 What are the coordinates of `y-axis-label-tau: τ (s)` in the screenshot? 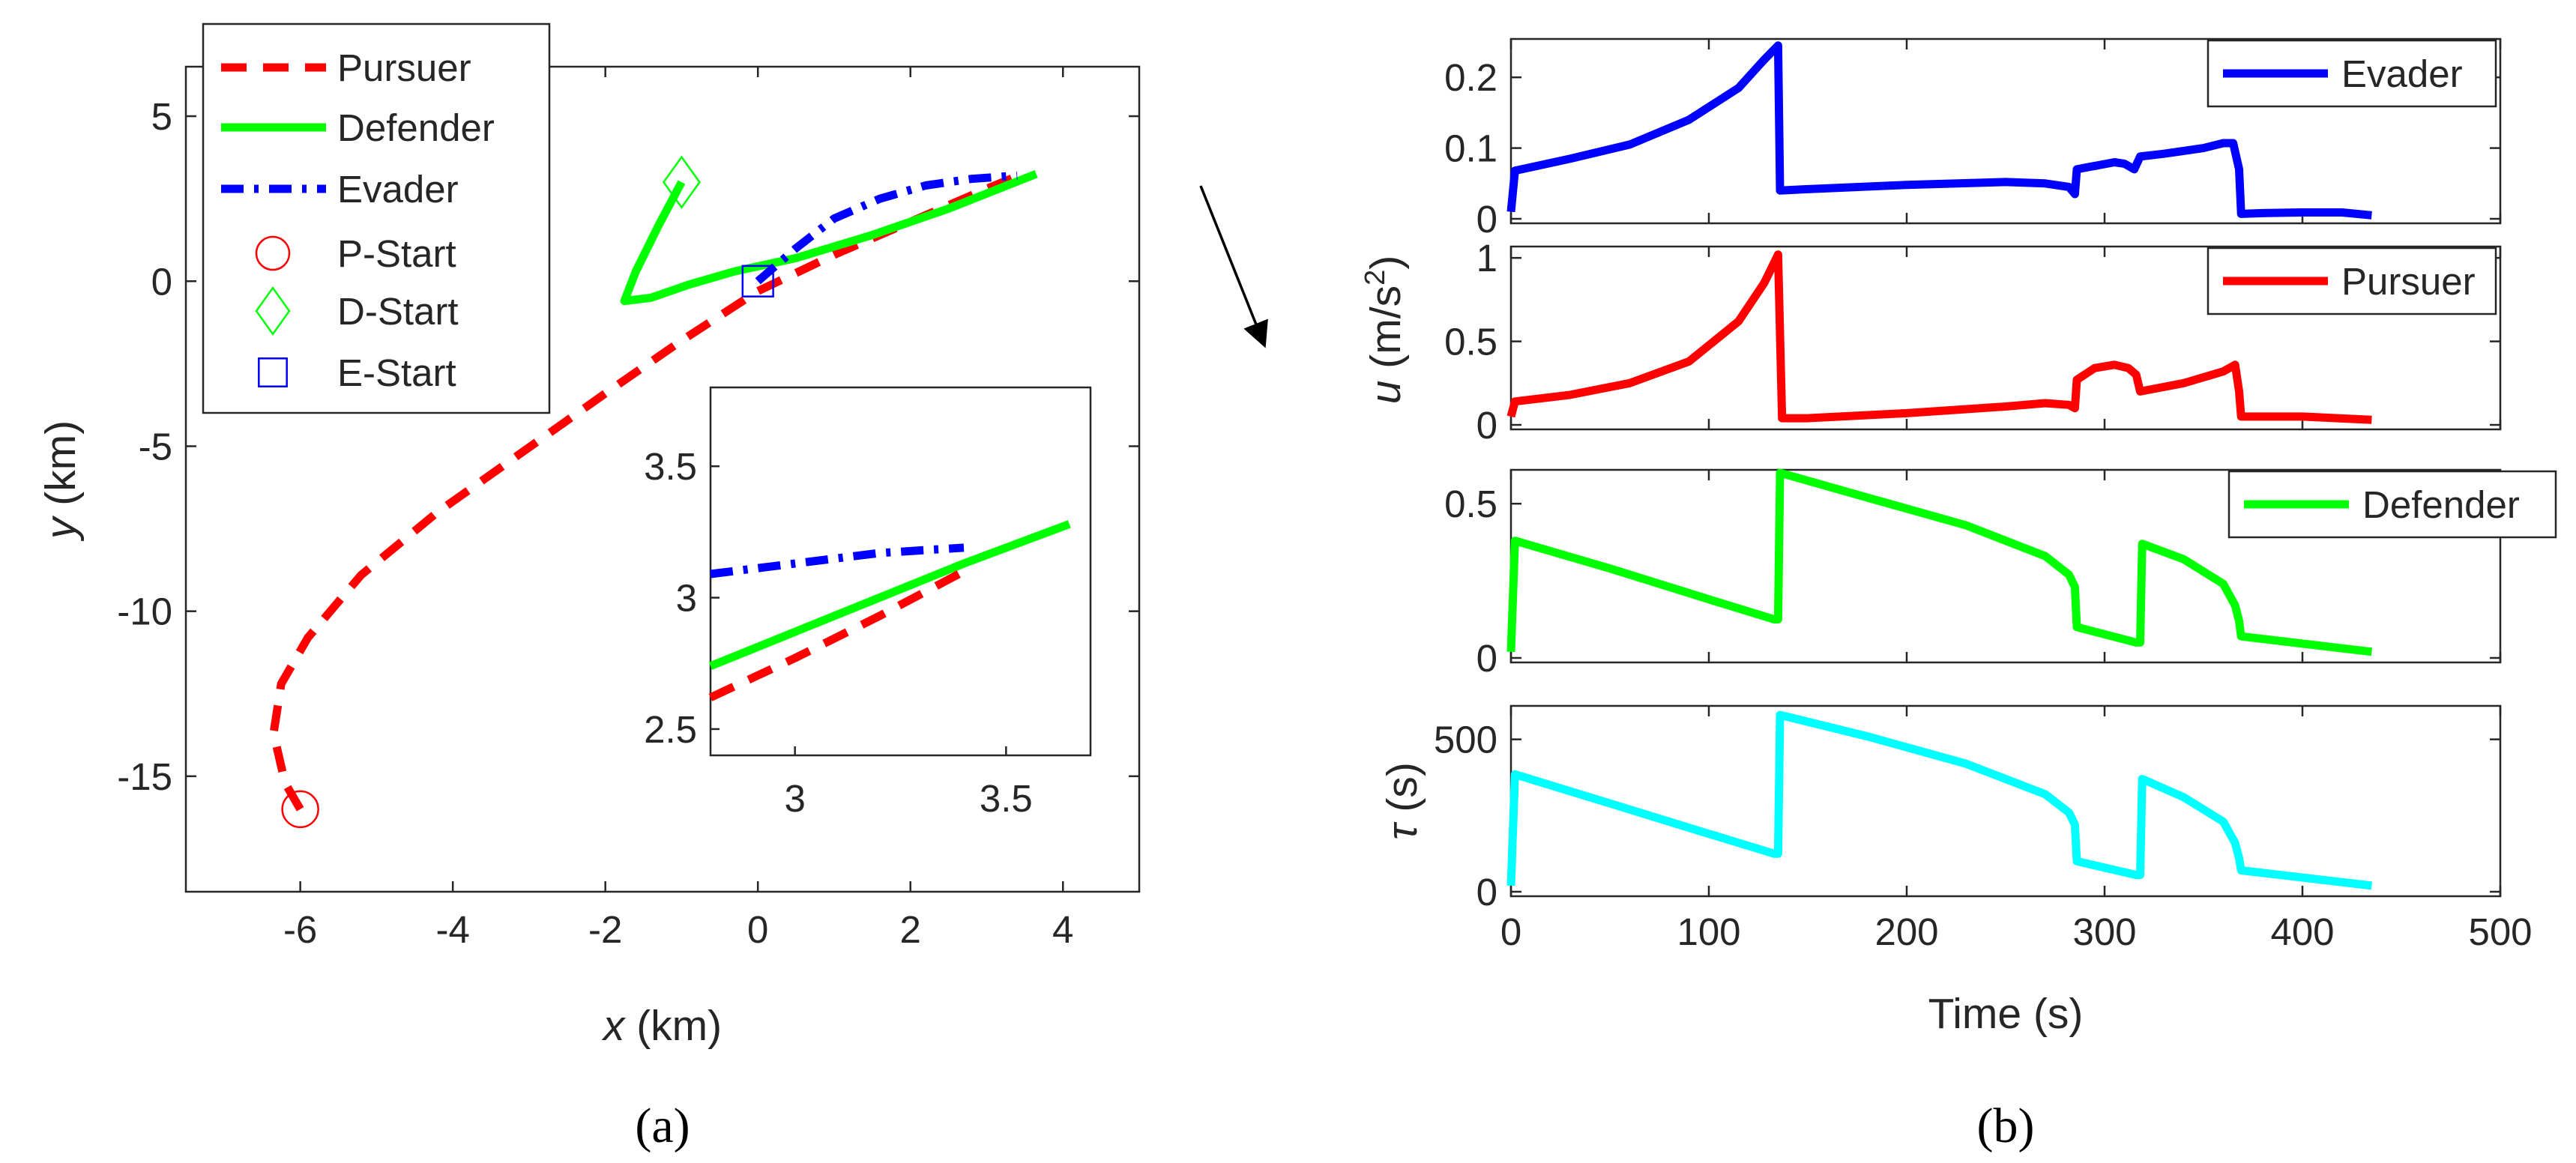 It's located at (1402, 801).